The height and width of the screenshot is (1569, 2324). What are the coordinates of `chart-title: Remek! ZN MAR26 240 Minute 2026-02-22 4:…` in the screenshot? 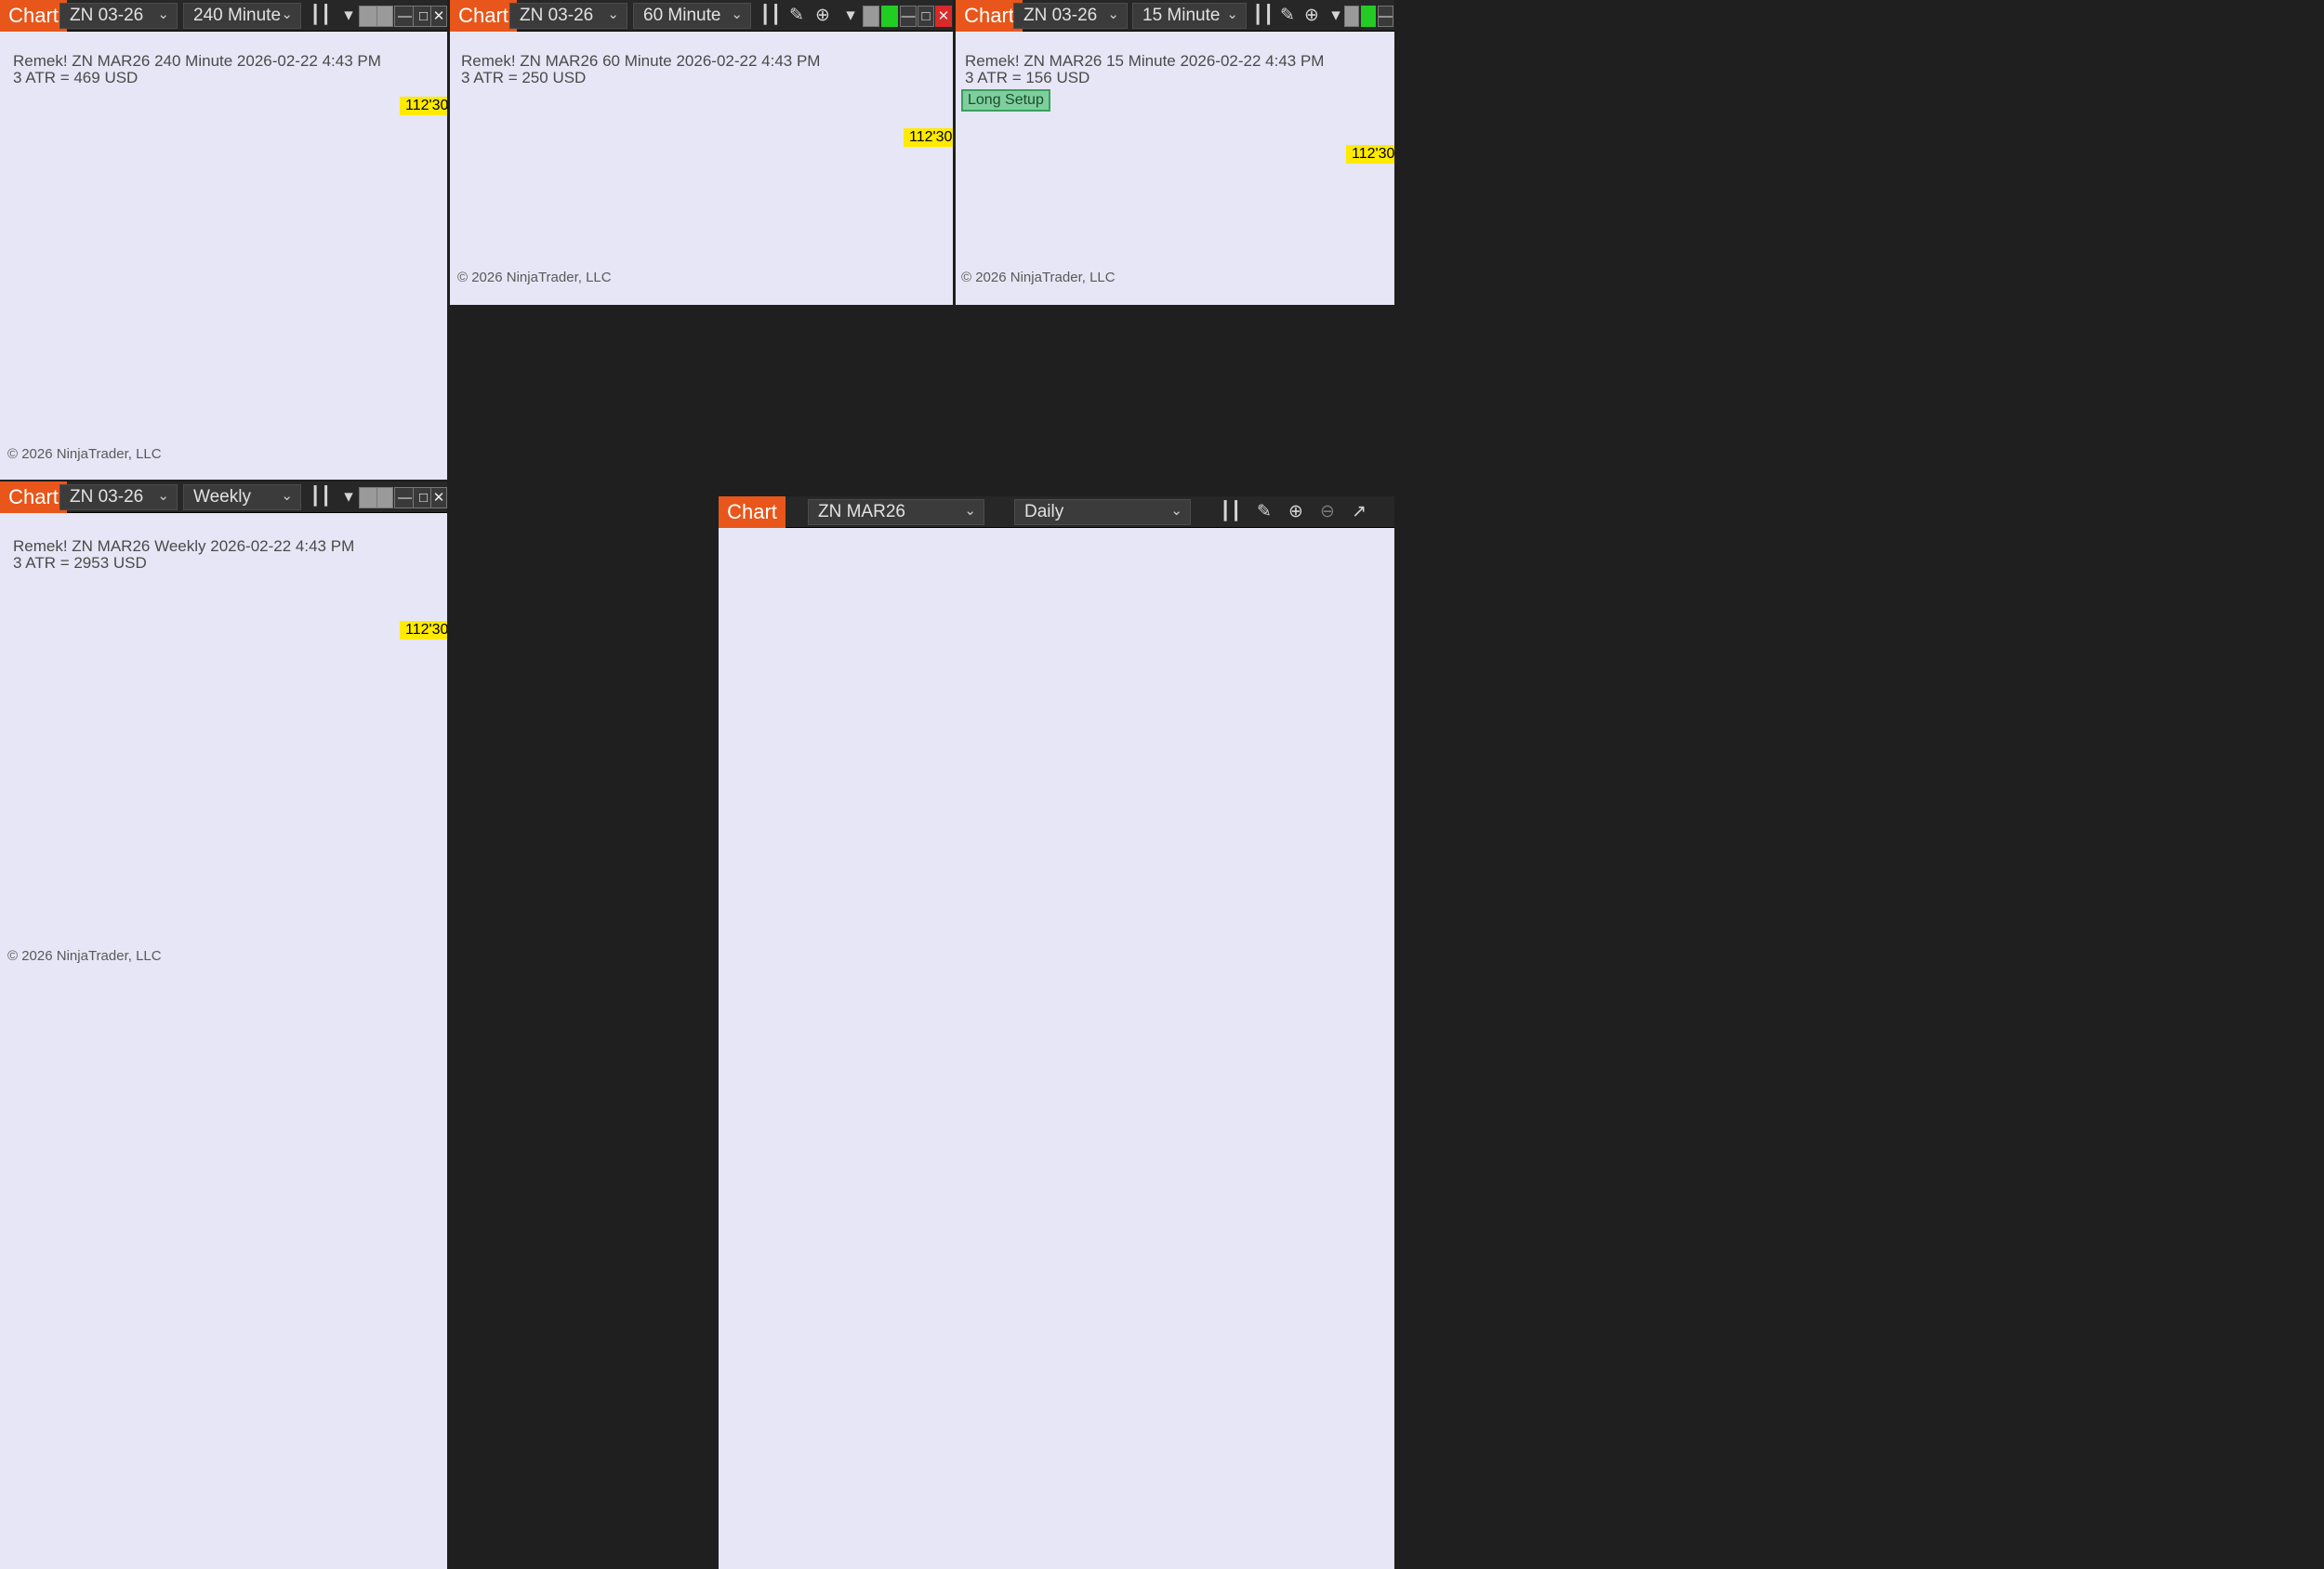 It's located at (197, 61).